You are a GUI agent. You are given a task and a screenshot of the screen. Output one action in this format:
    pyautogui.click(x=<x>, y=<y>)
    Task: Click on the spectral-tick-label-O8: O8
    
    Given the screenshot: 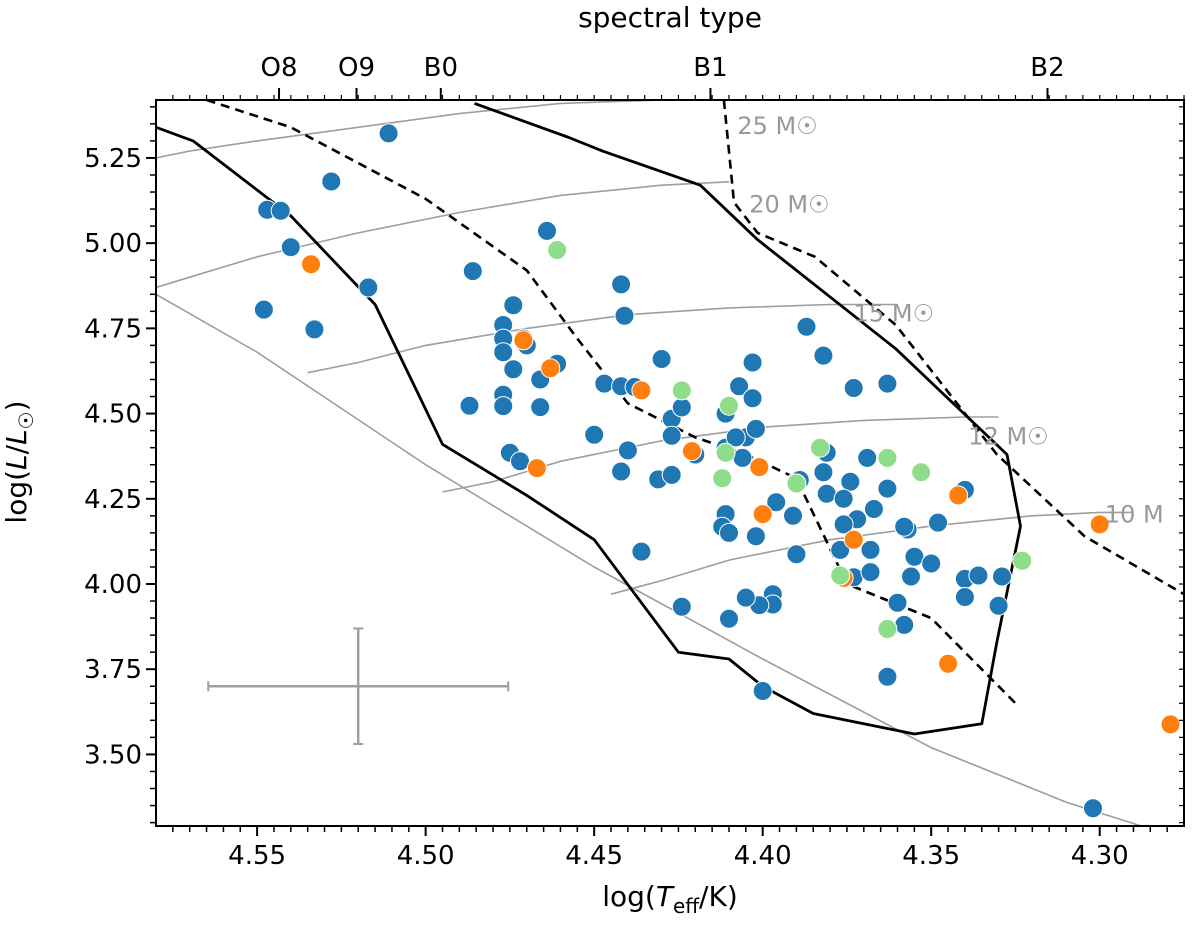 What is the action you would take?
    pyautogui.click(x=279, y=68)
    